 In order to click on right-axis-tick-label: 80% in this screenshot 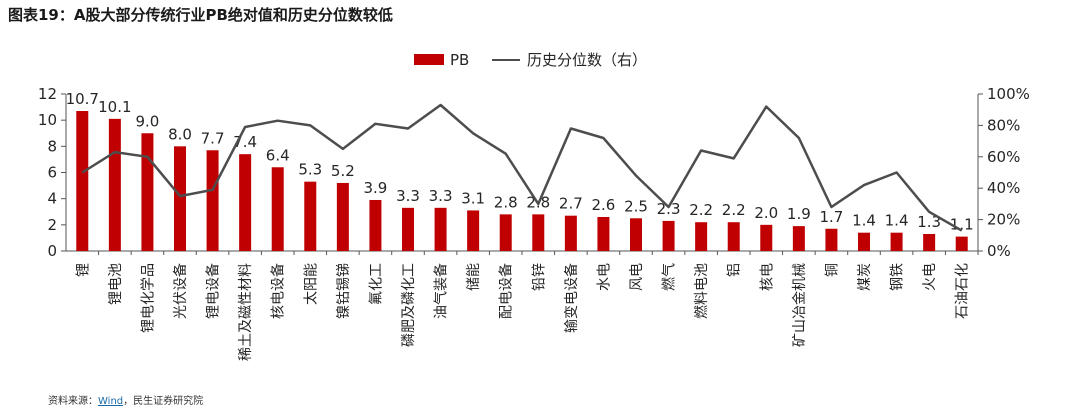, I will do `click(1003, 125)`.